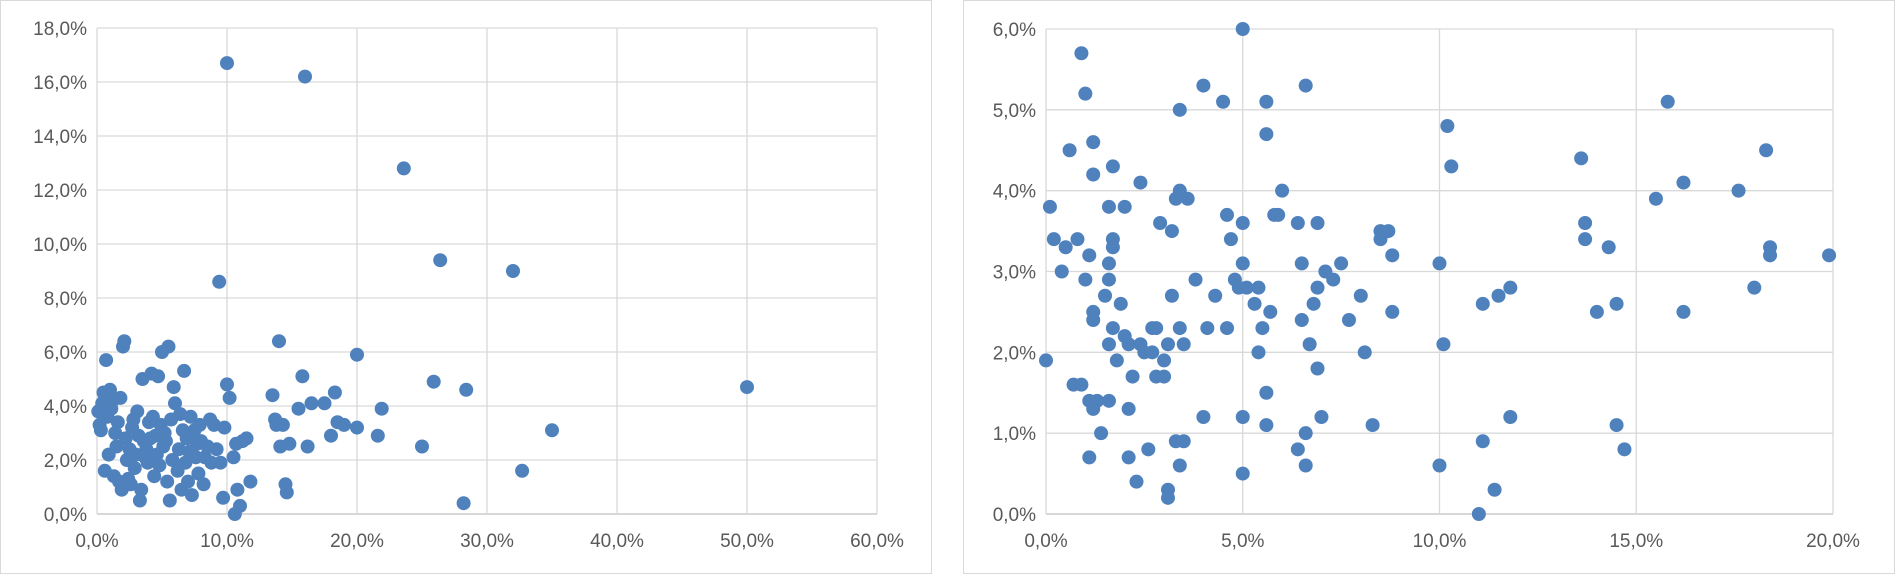  I want to click on y-tick-label: 8,0%, so click(65, 299).